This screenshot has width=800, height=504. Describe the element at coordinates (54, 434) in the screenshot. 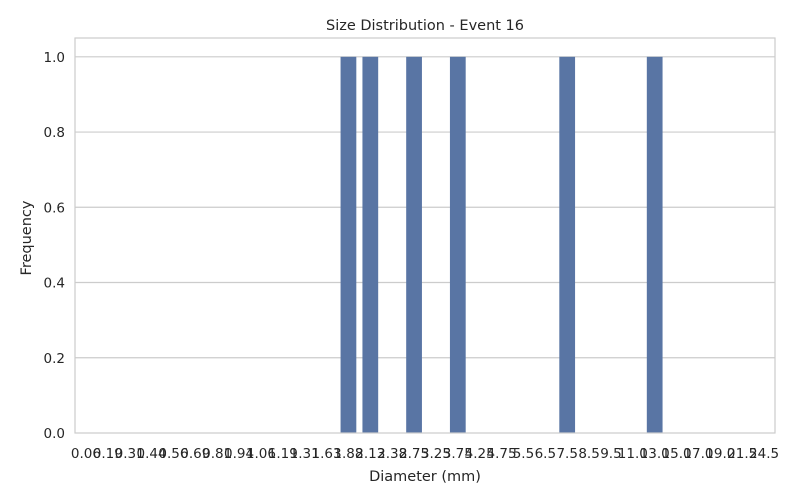

I see `y-tick-label: 0.0` at that location.